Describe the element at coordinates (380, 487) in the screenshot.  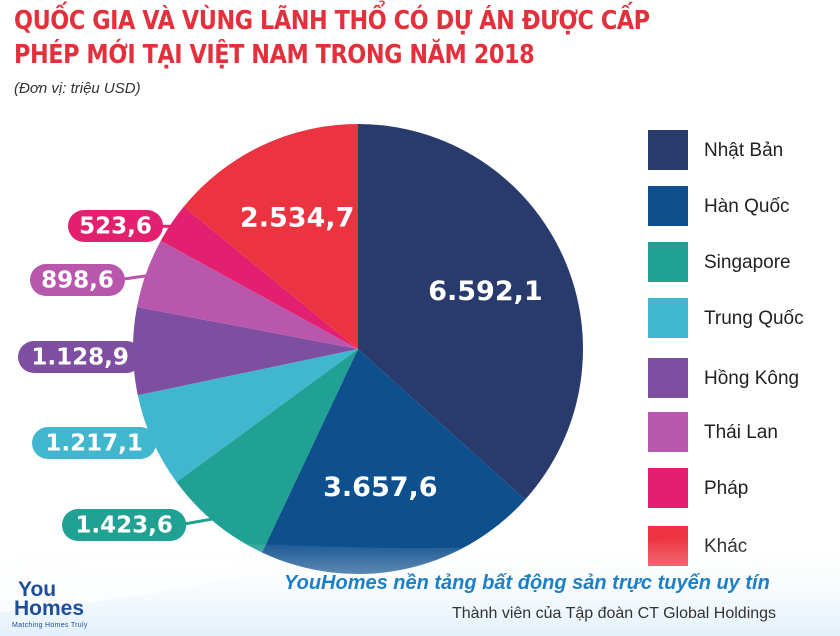
I see `data-label-han-quoc: 3.657,6` at that location.